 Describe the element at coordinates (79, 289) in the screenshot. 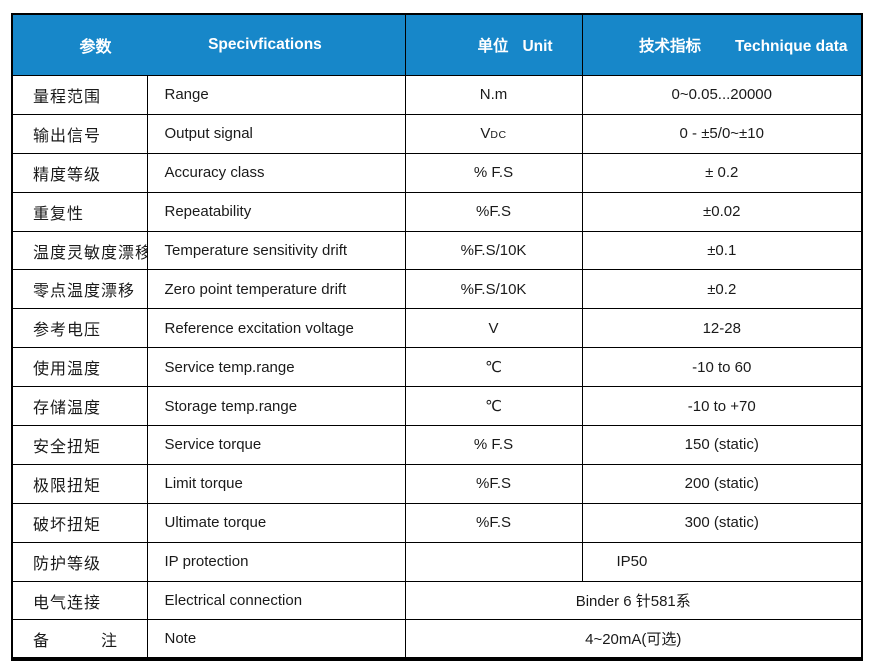

I see `param-cell: 零点温度漂移` at that location.